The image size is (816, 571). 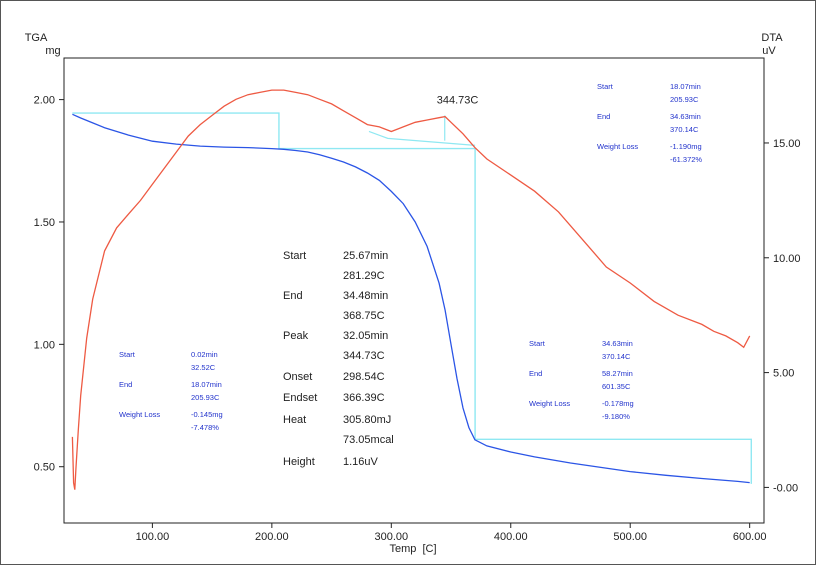 I want to click on x-tick-label: 500.00, so click(x=630, y=537).